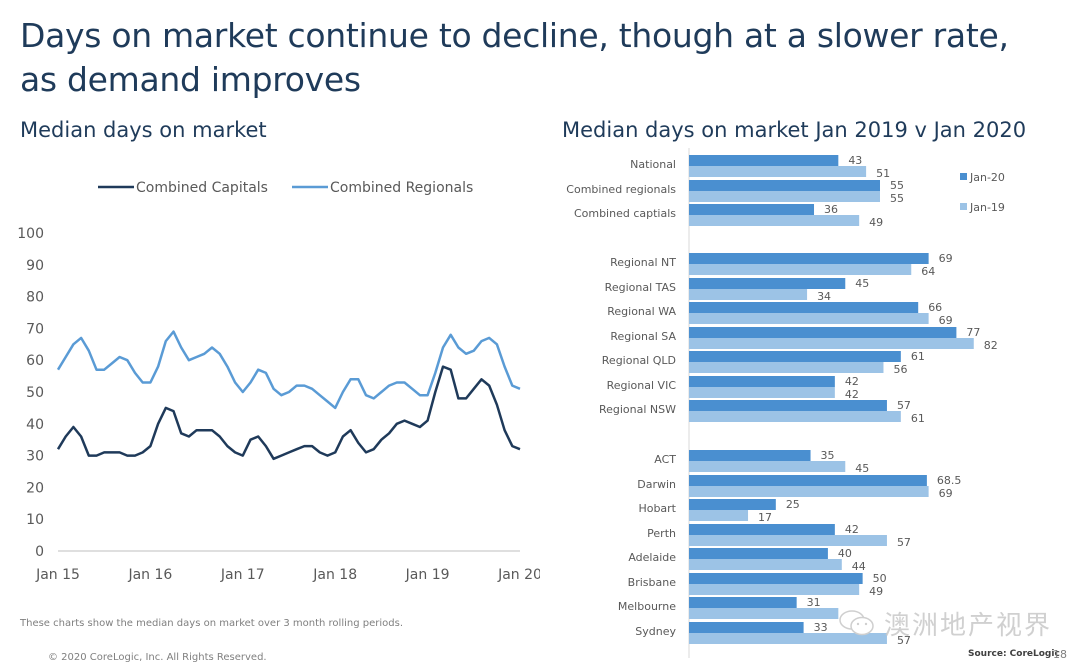 Image resolution: width=1080 pixels, height=670 pixels. Describe the element at coordinates (35, 488) in the screenshot. I see `y-tick-label: 20` at that location.